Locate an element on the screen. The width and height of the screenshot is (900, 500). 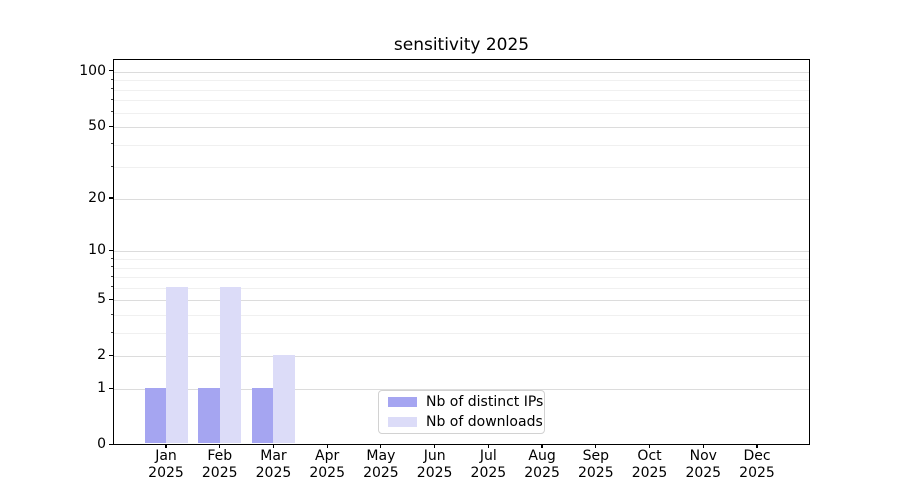
legend-label-distinct-ips: Nb of distinct IPs is located at coordinates (485, 401).